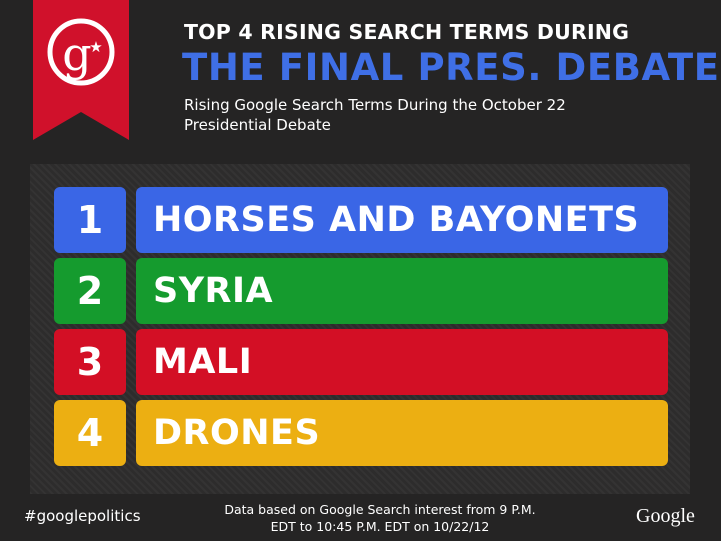  What do you see at coordinates (407, 32) in the screenshot?
I see `title-line-1: TOP 4 RISING SEARCH TERMS DURING` at bounding box center [407, 32].